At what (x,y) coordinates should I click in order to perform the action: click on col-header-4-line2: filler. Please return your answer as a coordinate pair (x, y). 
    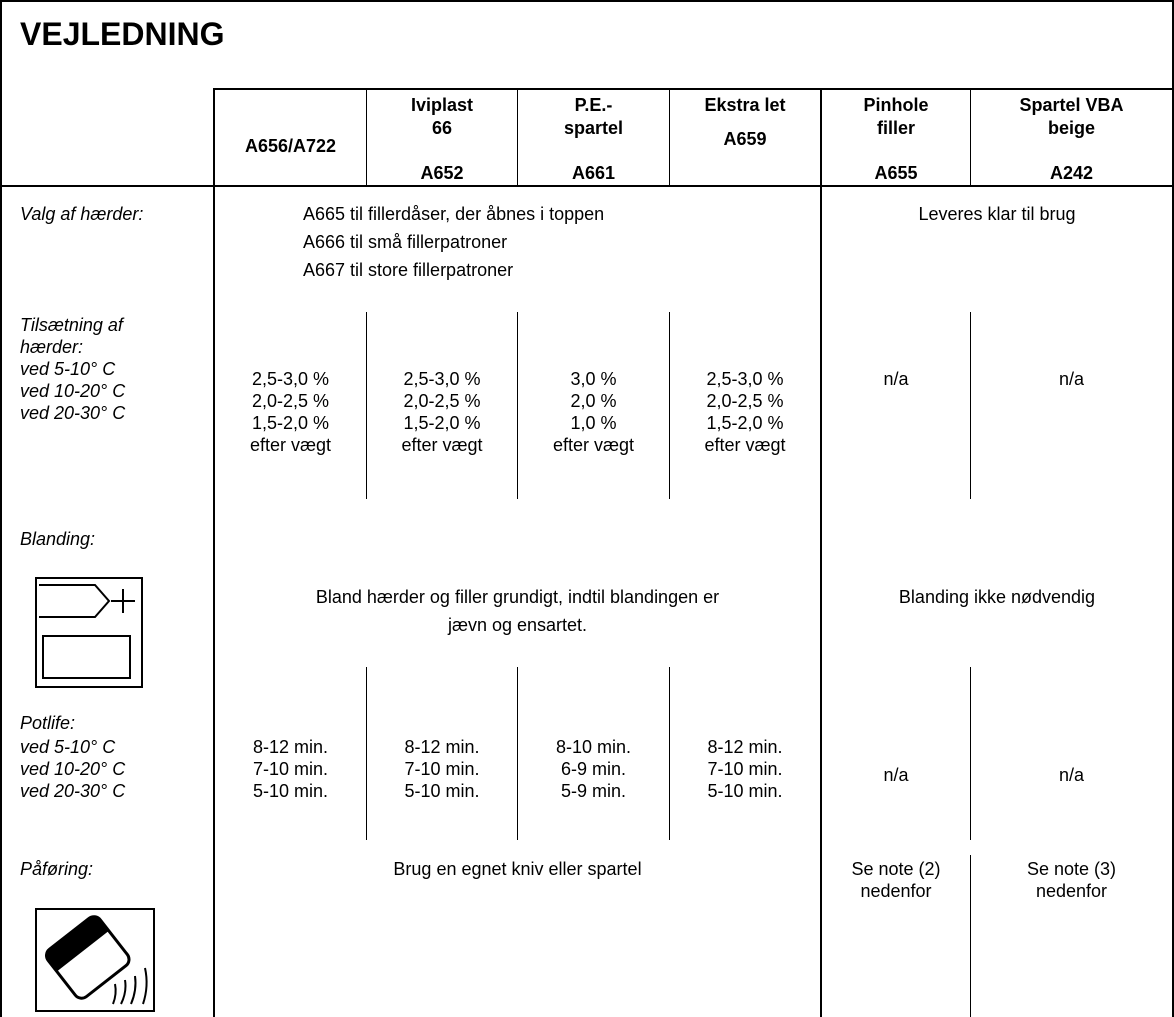
    Looking at the image, I should click on (895, 128).